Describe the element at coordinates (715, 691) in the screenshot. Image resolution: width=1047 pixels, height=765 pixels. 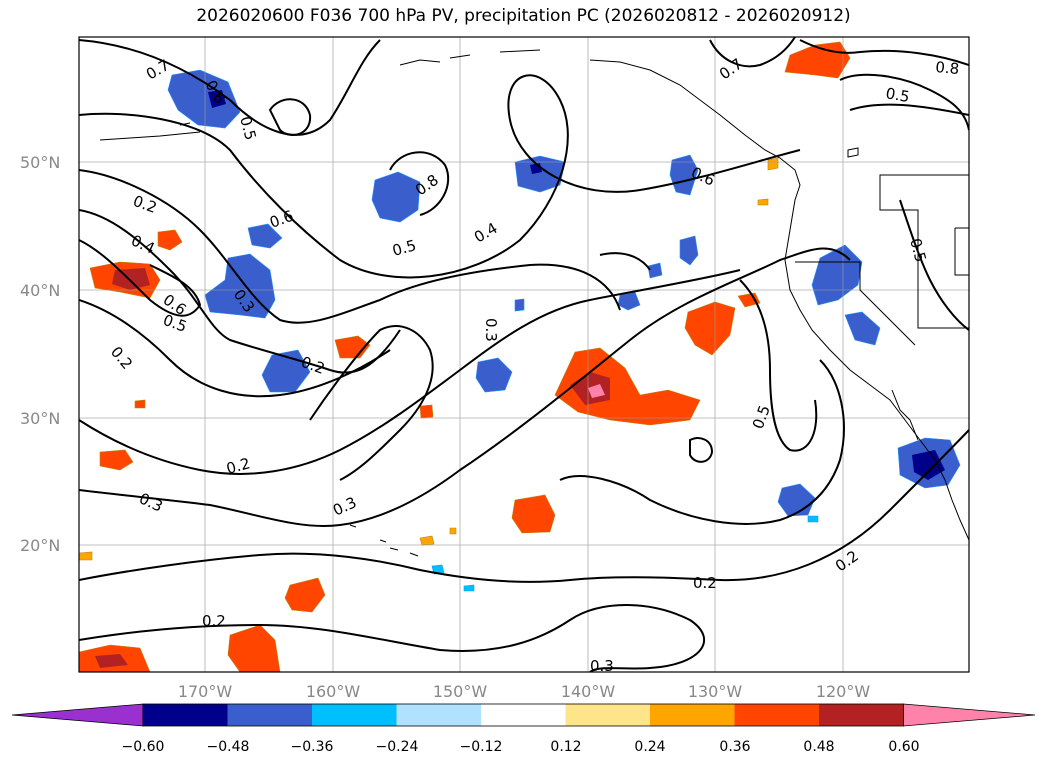
I see `lon-label: 130°W` at that location.